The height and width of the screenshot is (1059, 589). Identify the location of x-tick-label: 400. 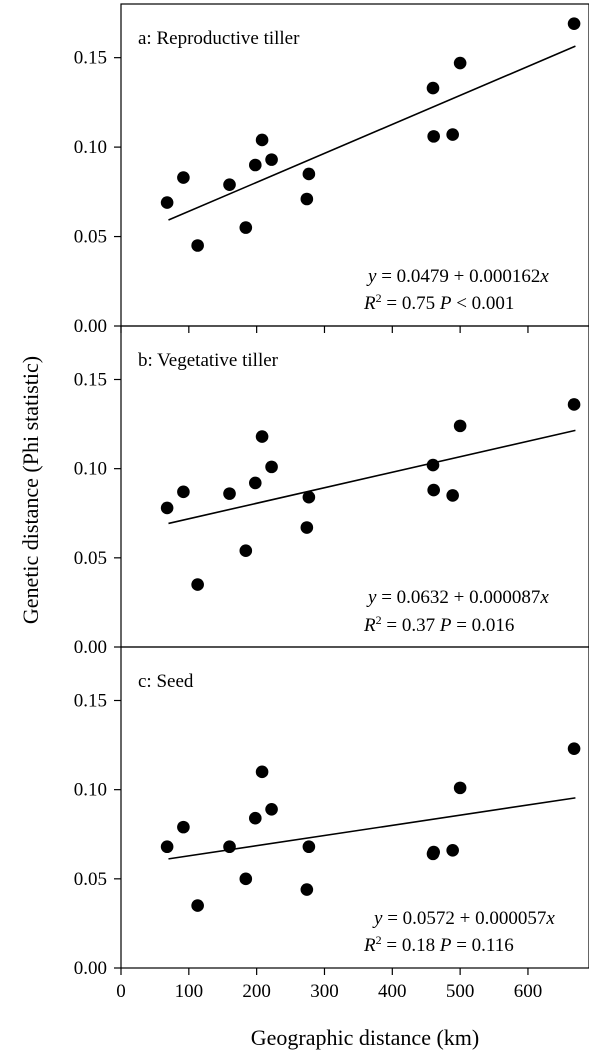
(392, 991).